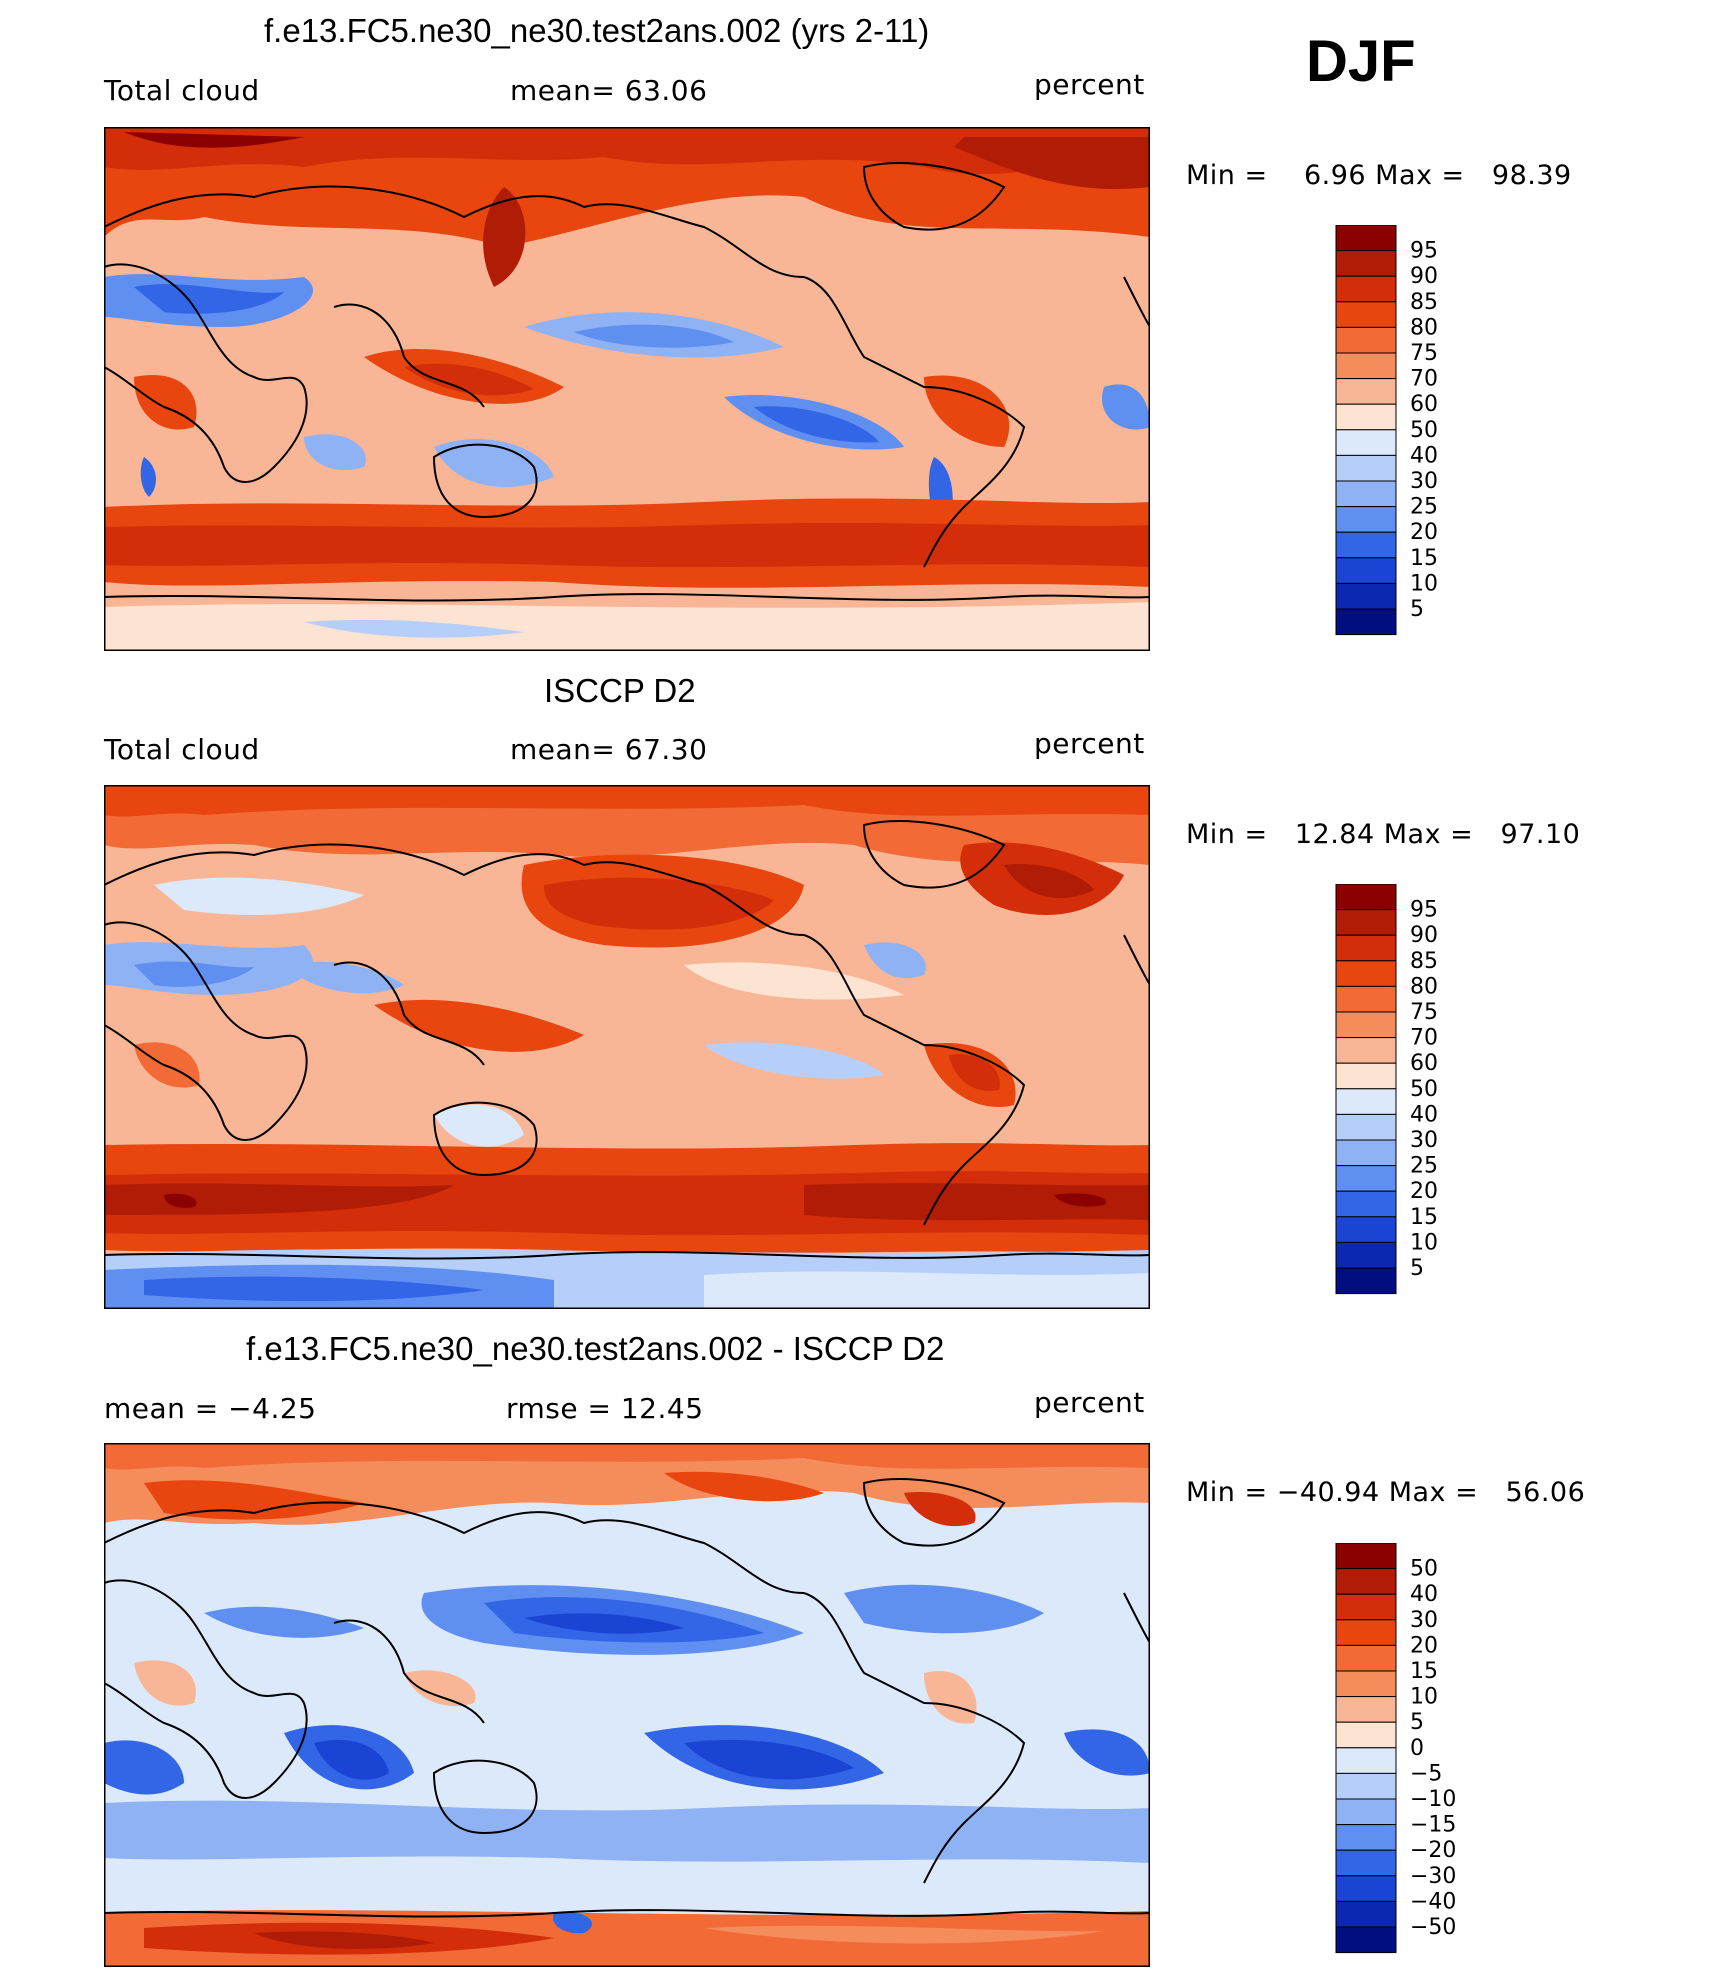 Image resolution: width=1710 pixels, height=1975 pixels. I want to click on panel-2-mean-label: mean= 67.30, so click(609, 749).